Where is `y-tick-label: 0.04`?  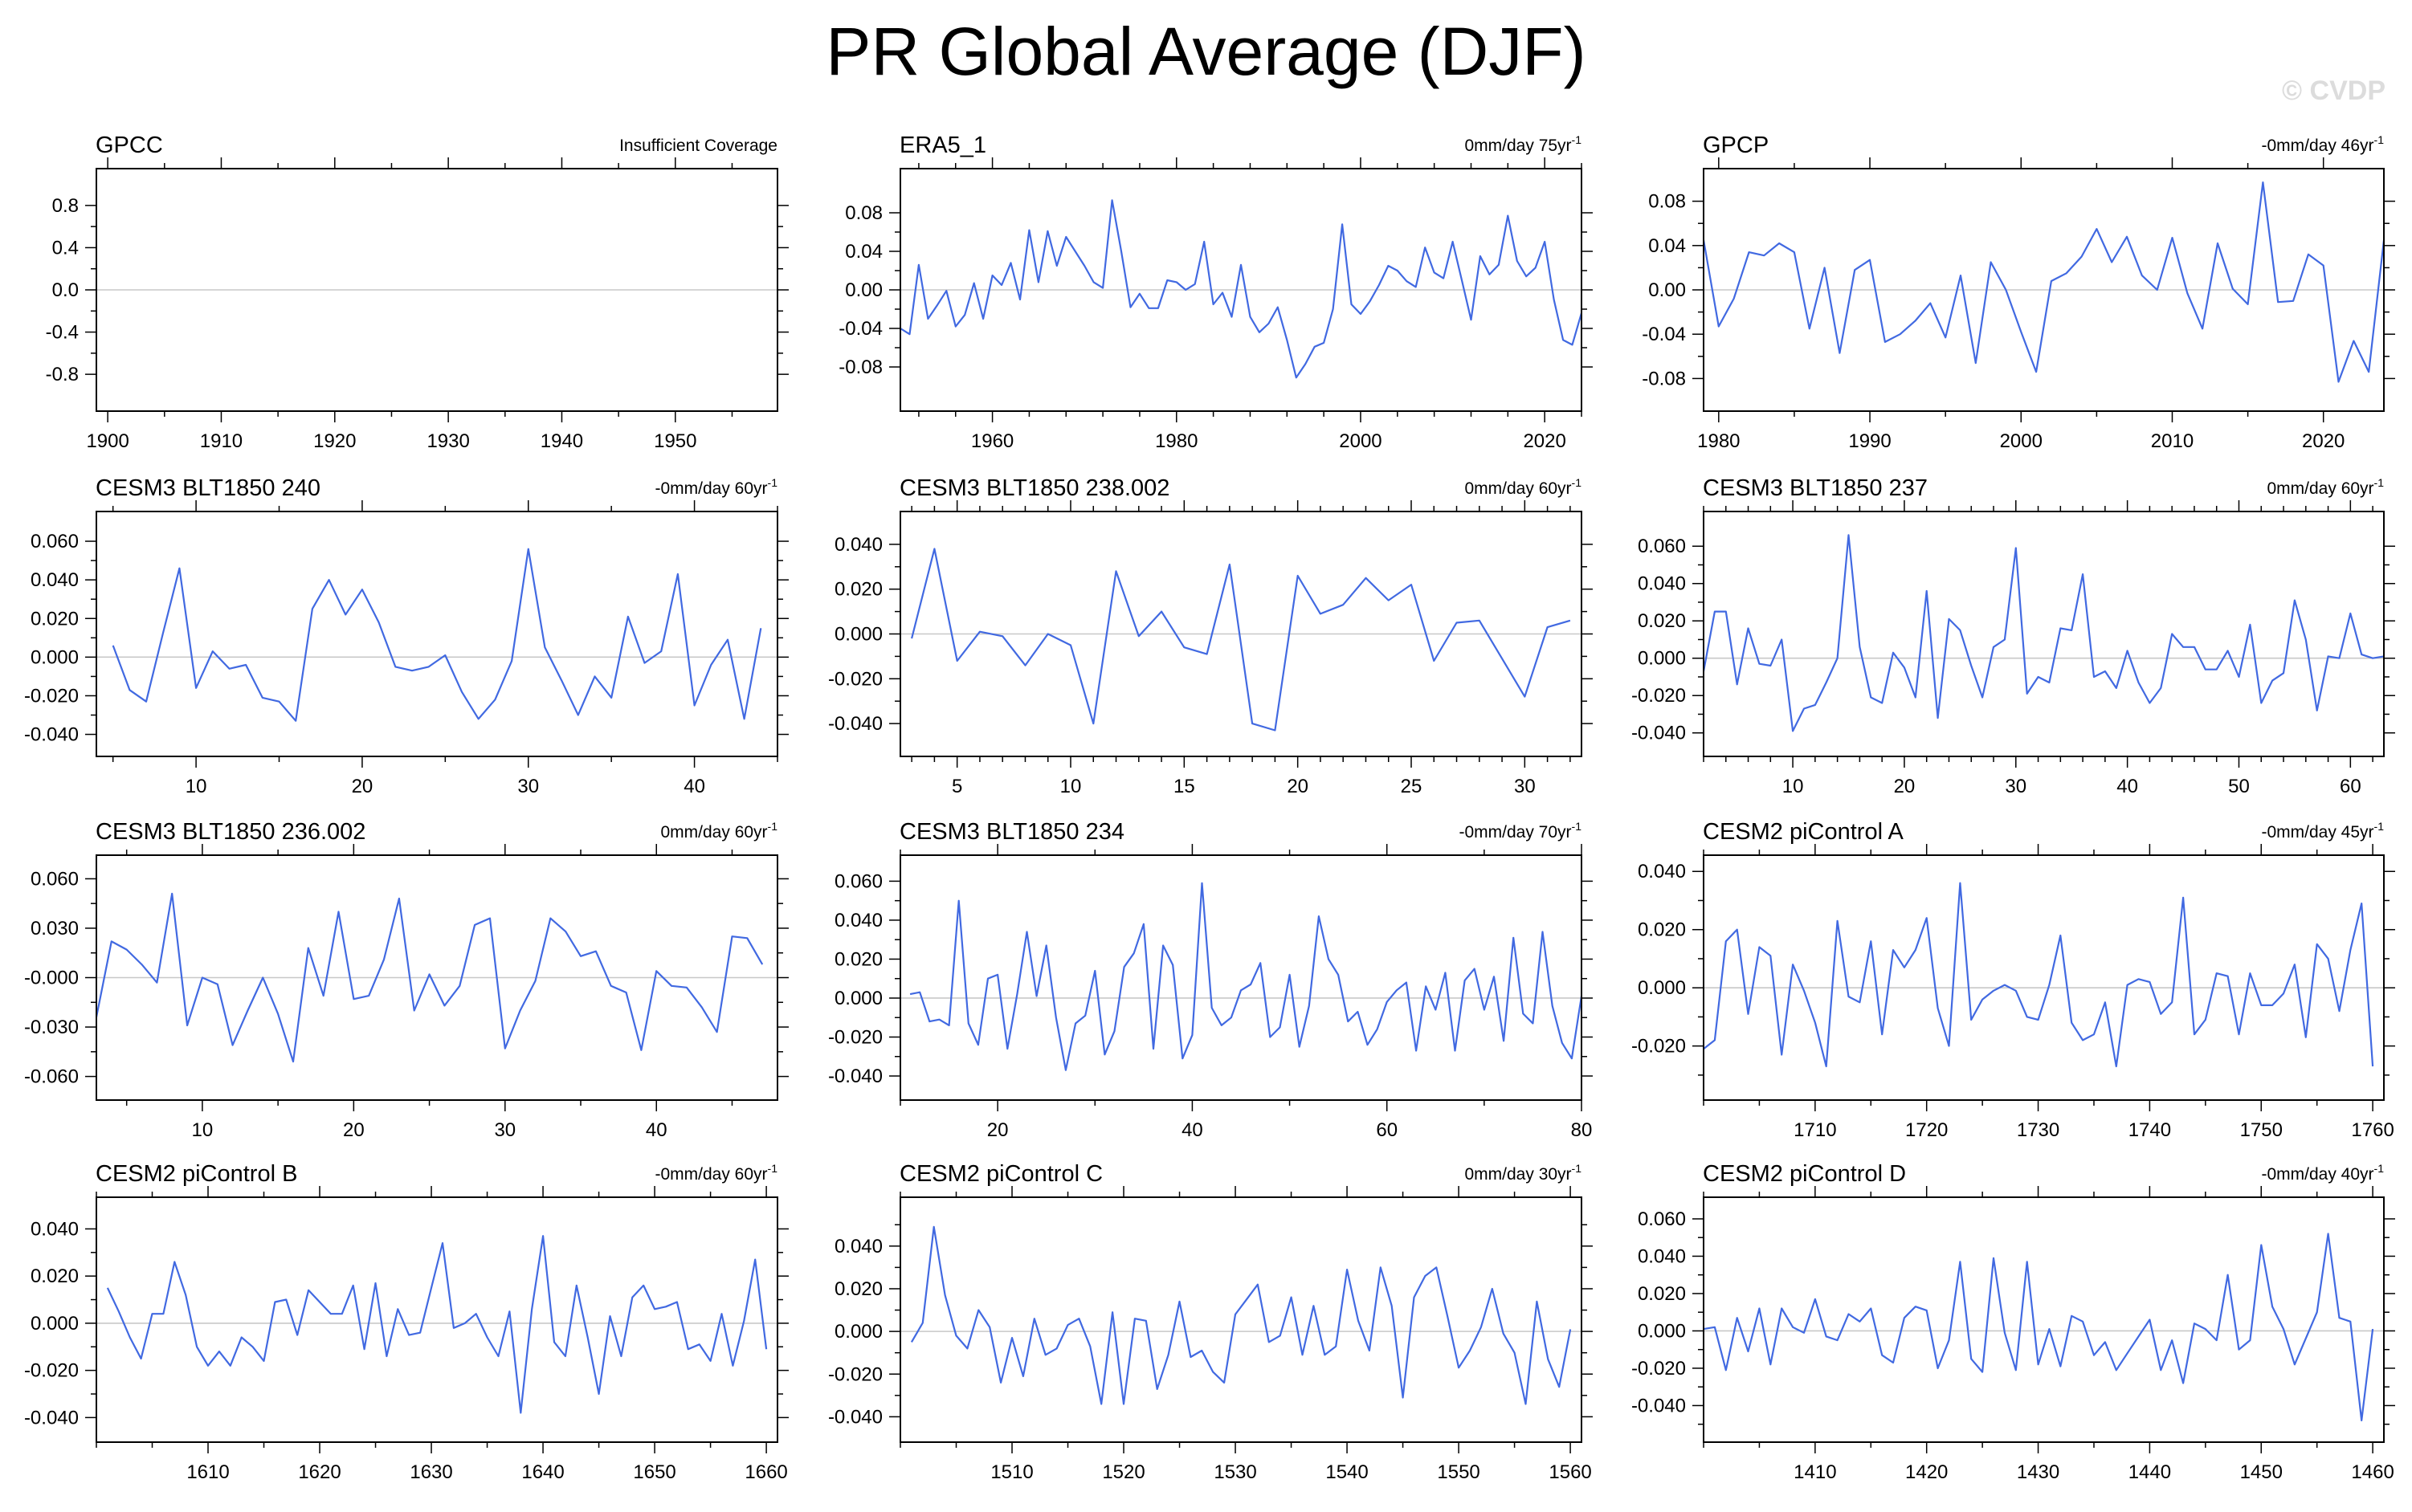 y-tick-label: 0.04 is located at coordinates (864, 252).